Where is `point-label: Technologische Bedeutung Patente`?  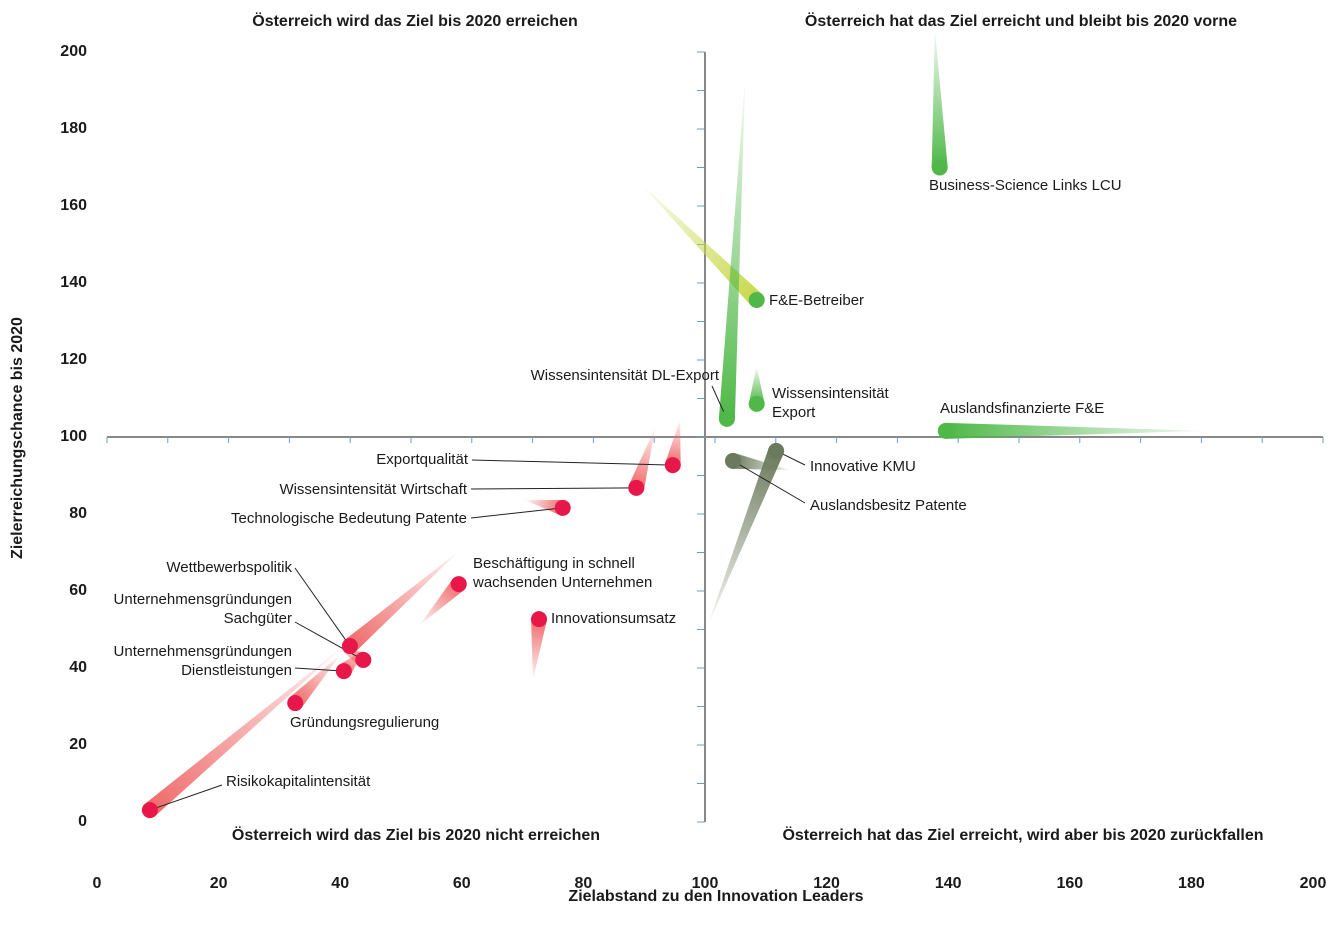
point-label: Technologische Bedeutung Patente is located at coordinates (349, 518).